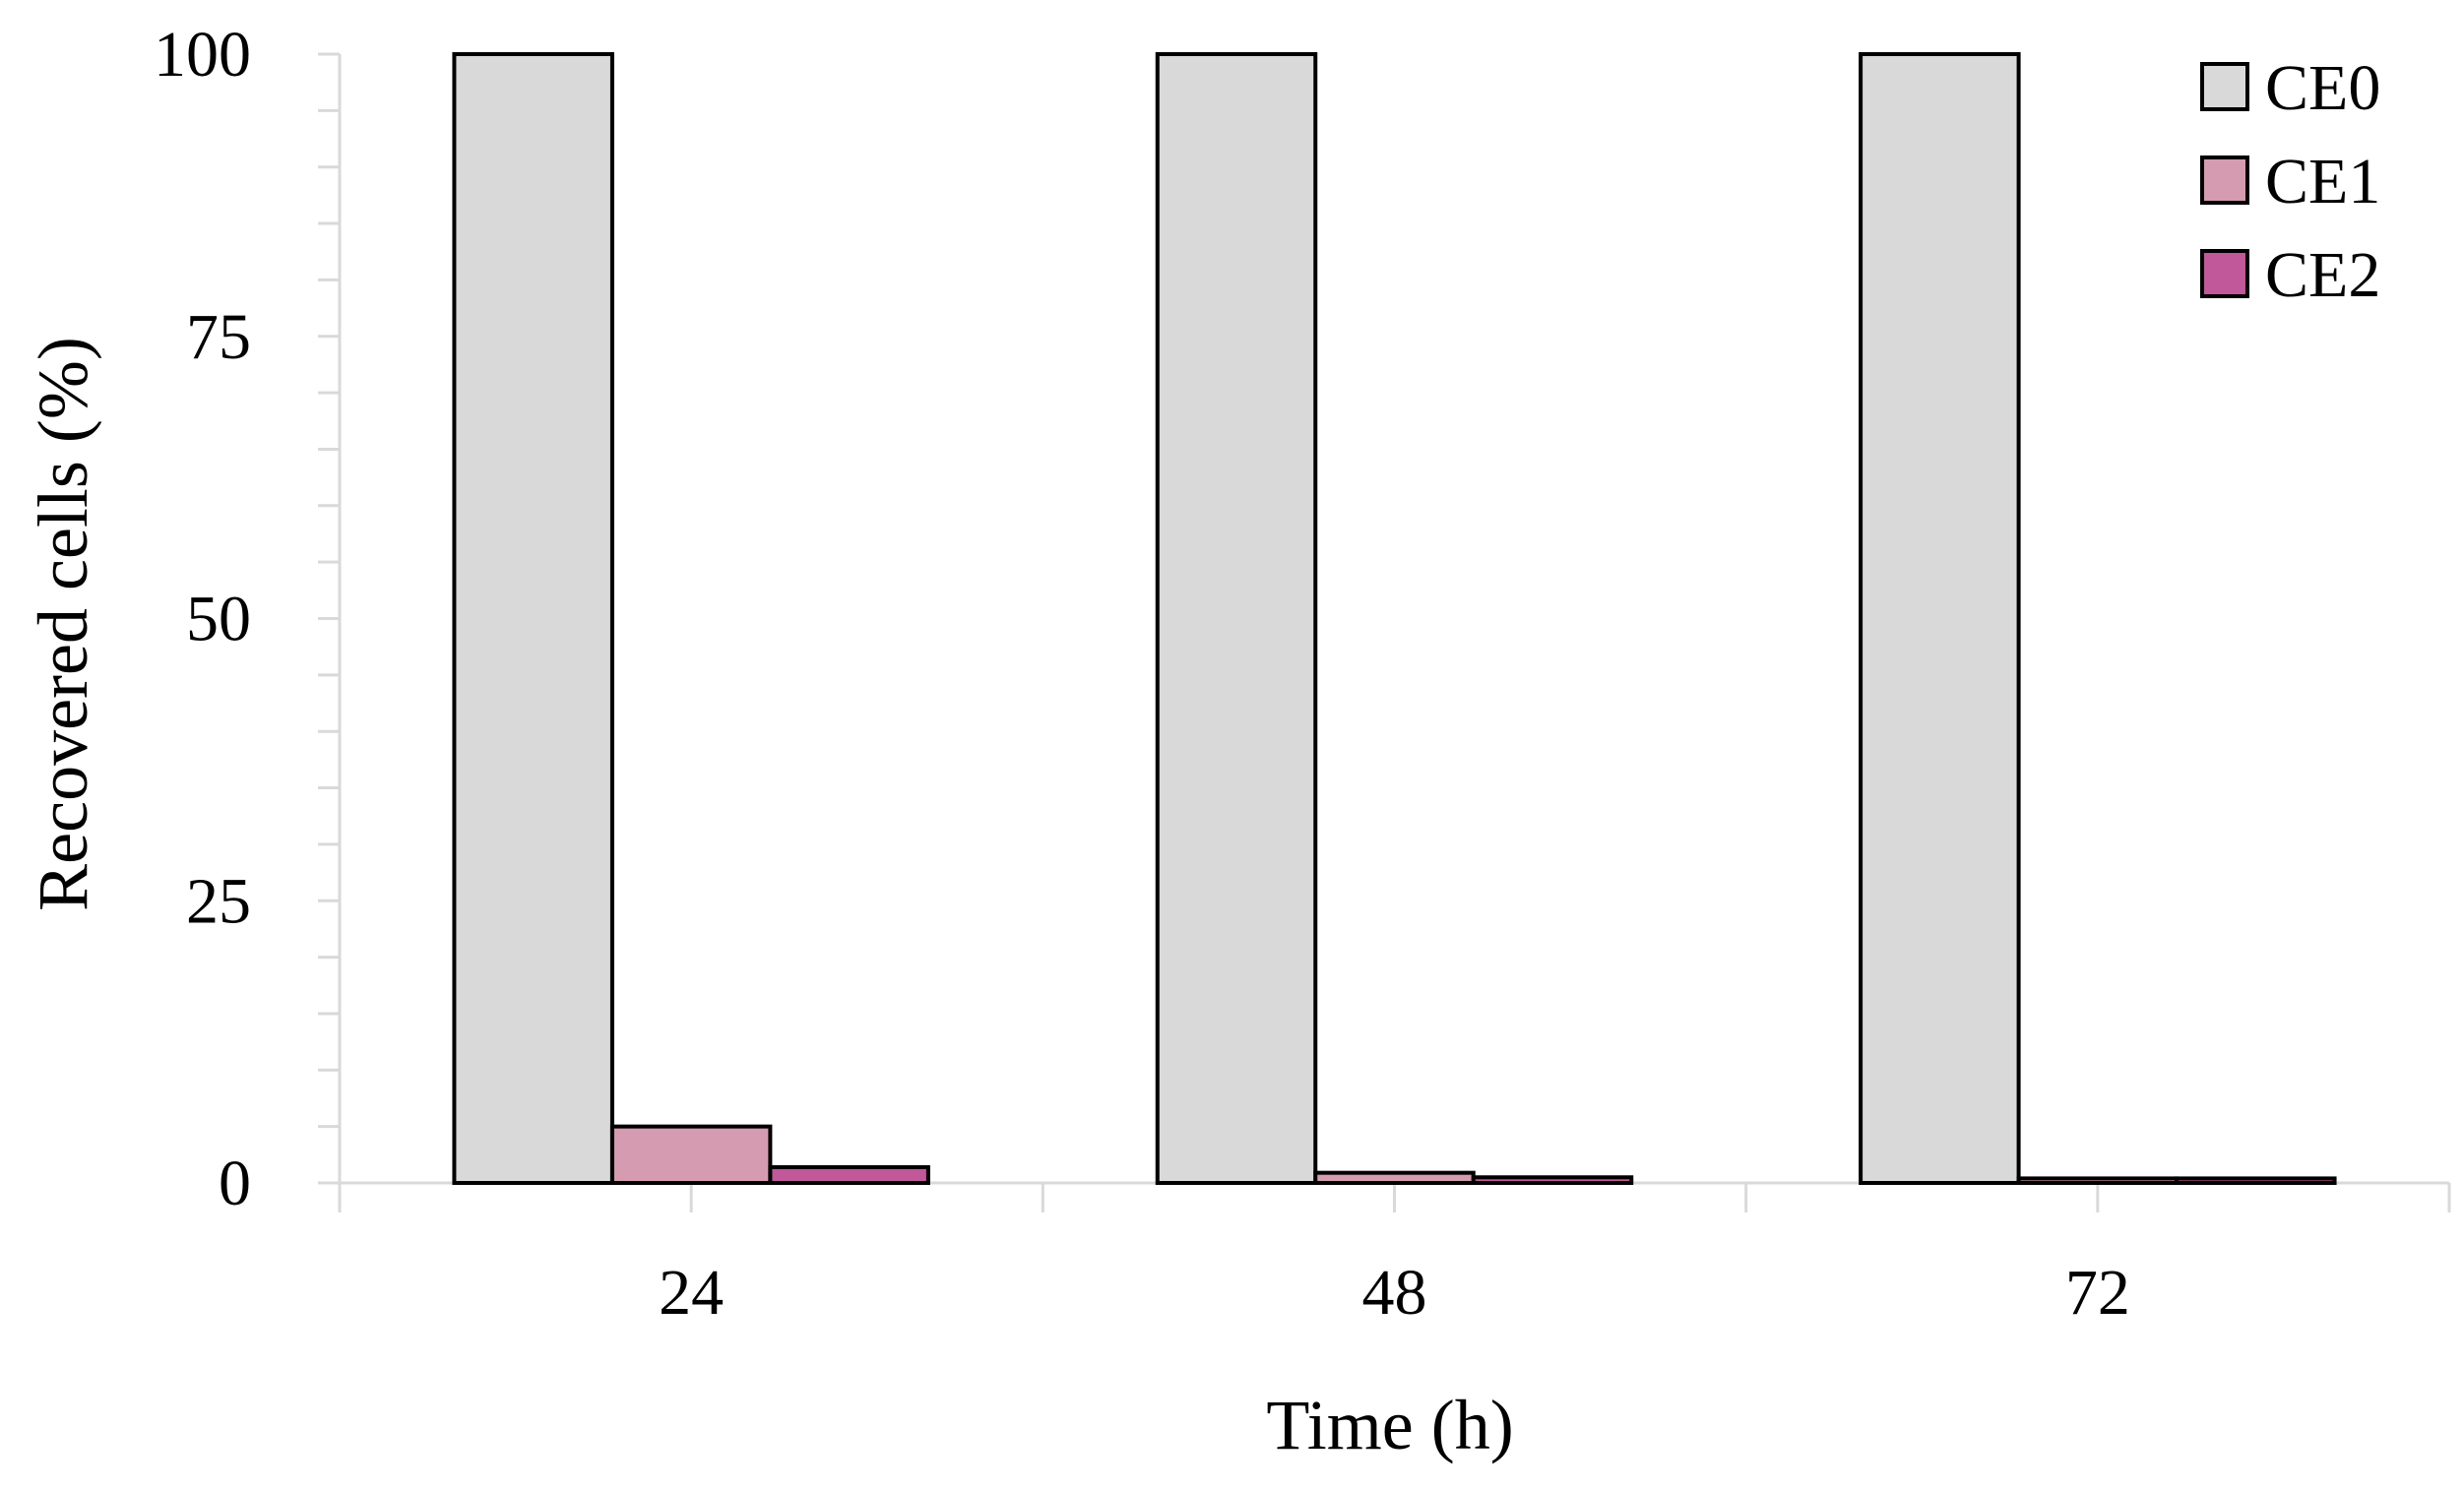 The image size is (2464, 1490). What do you see at coordinates (218, 337) in the screenshot?
I see `y-tick-label: 75` at bounding box center [218, 337].